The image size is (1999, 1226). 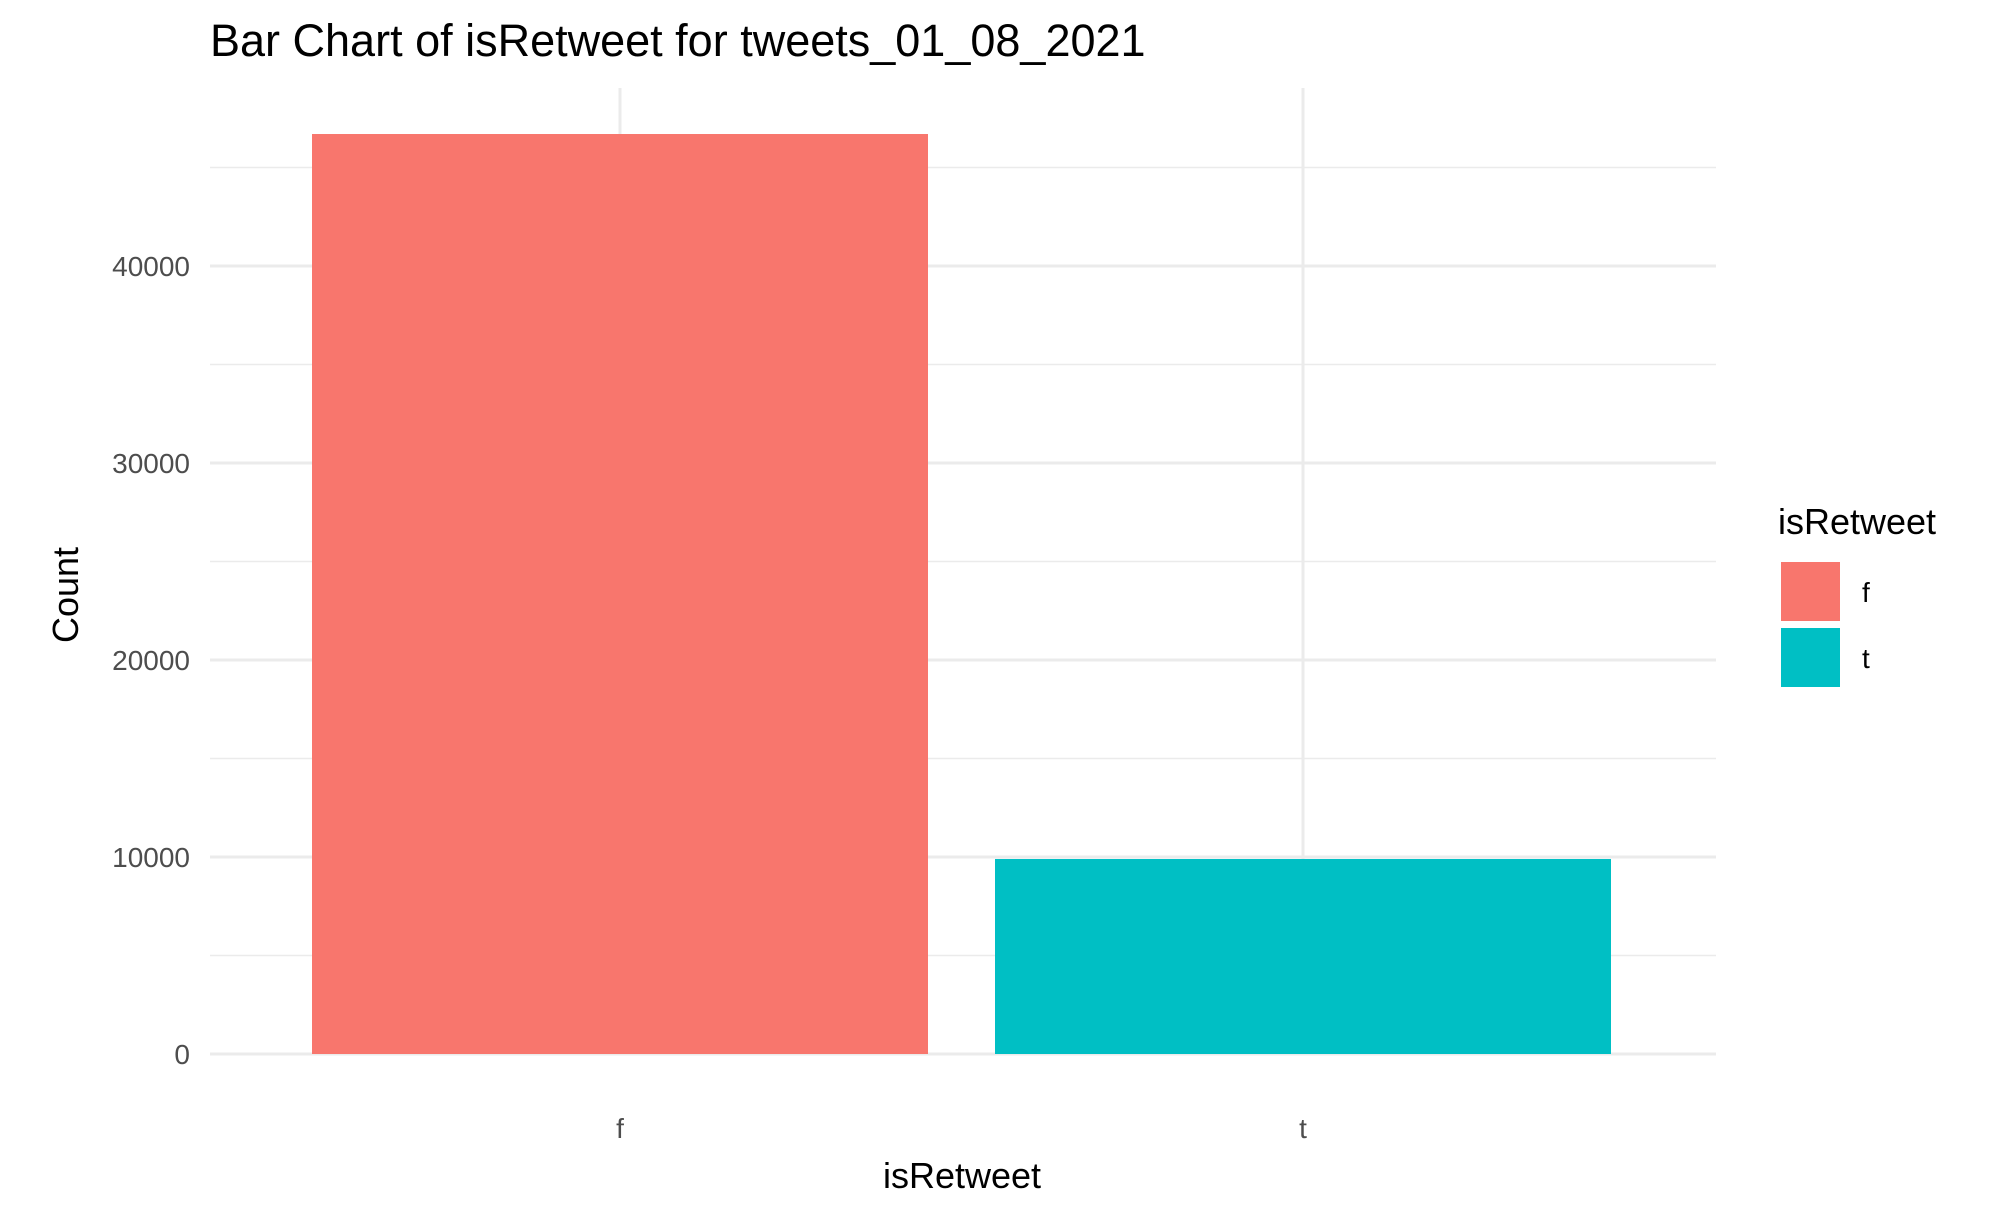 I want to click on y-tick-label: 20000, so click(x=151, y=660).